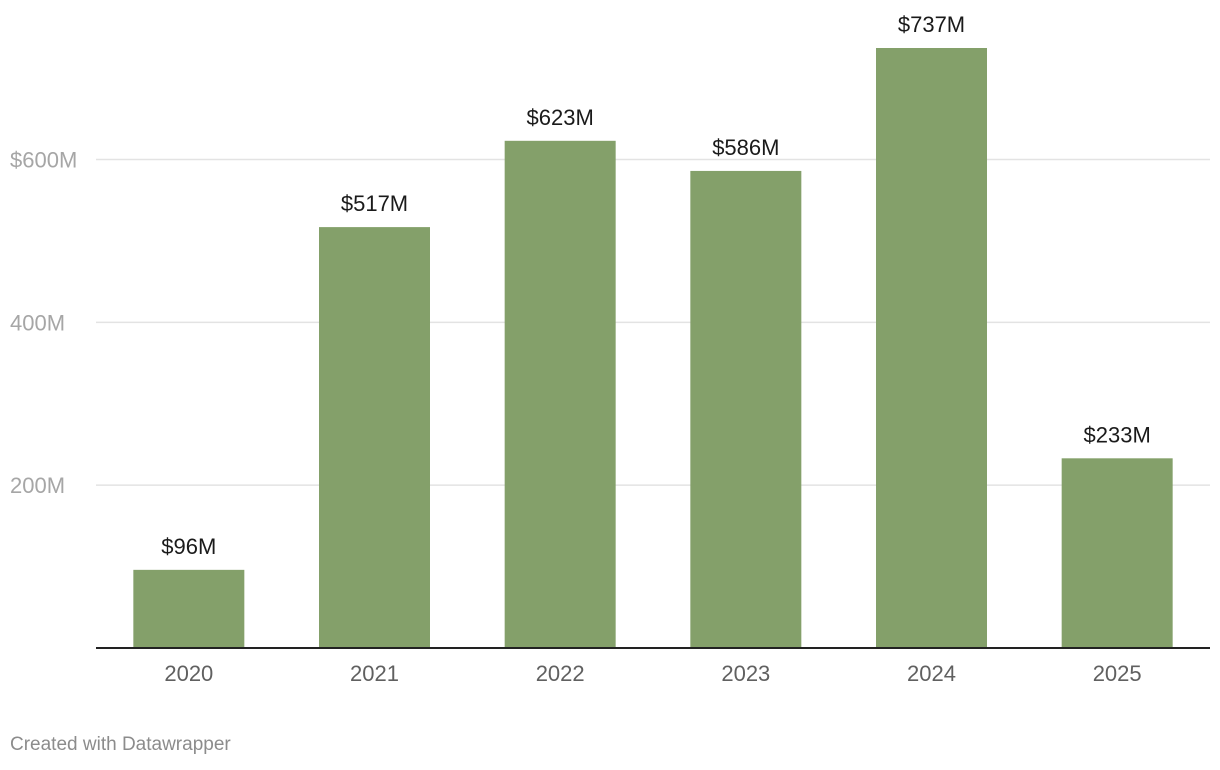  I want to click on bar-2020, so click(189, 608).